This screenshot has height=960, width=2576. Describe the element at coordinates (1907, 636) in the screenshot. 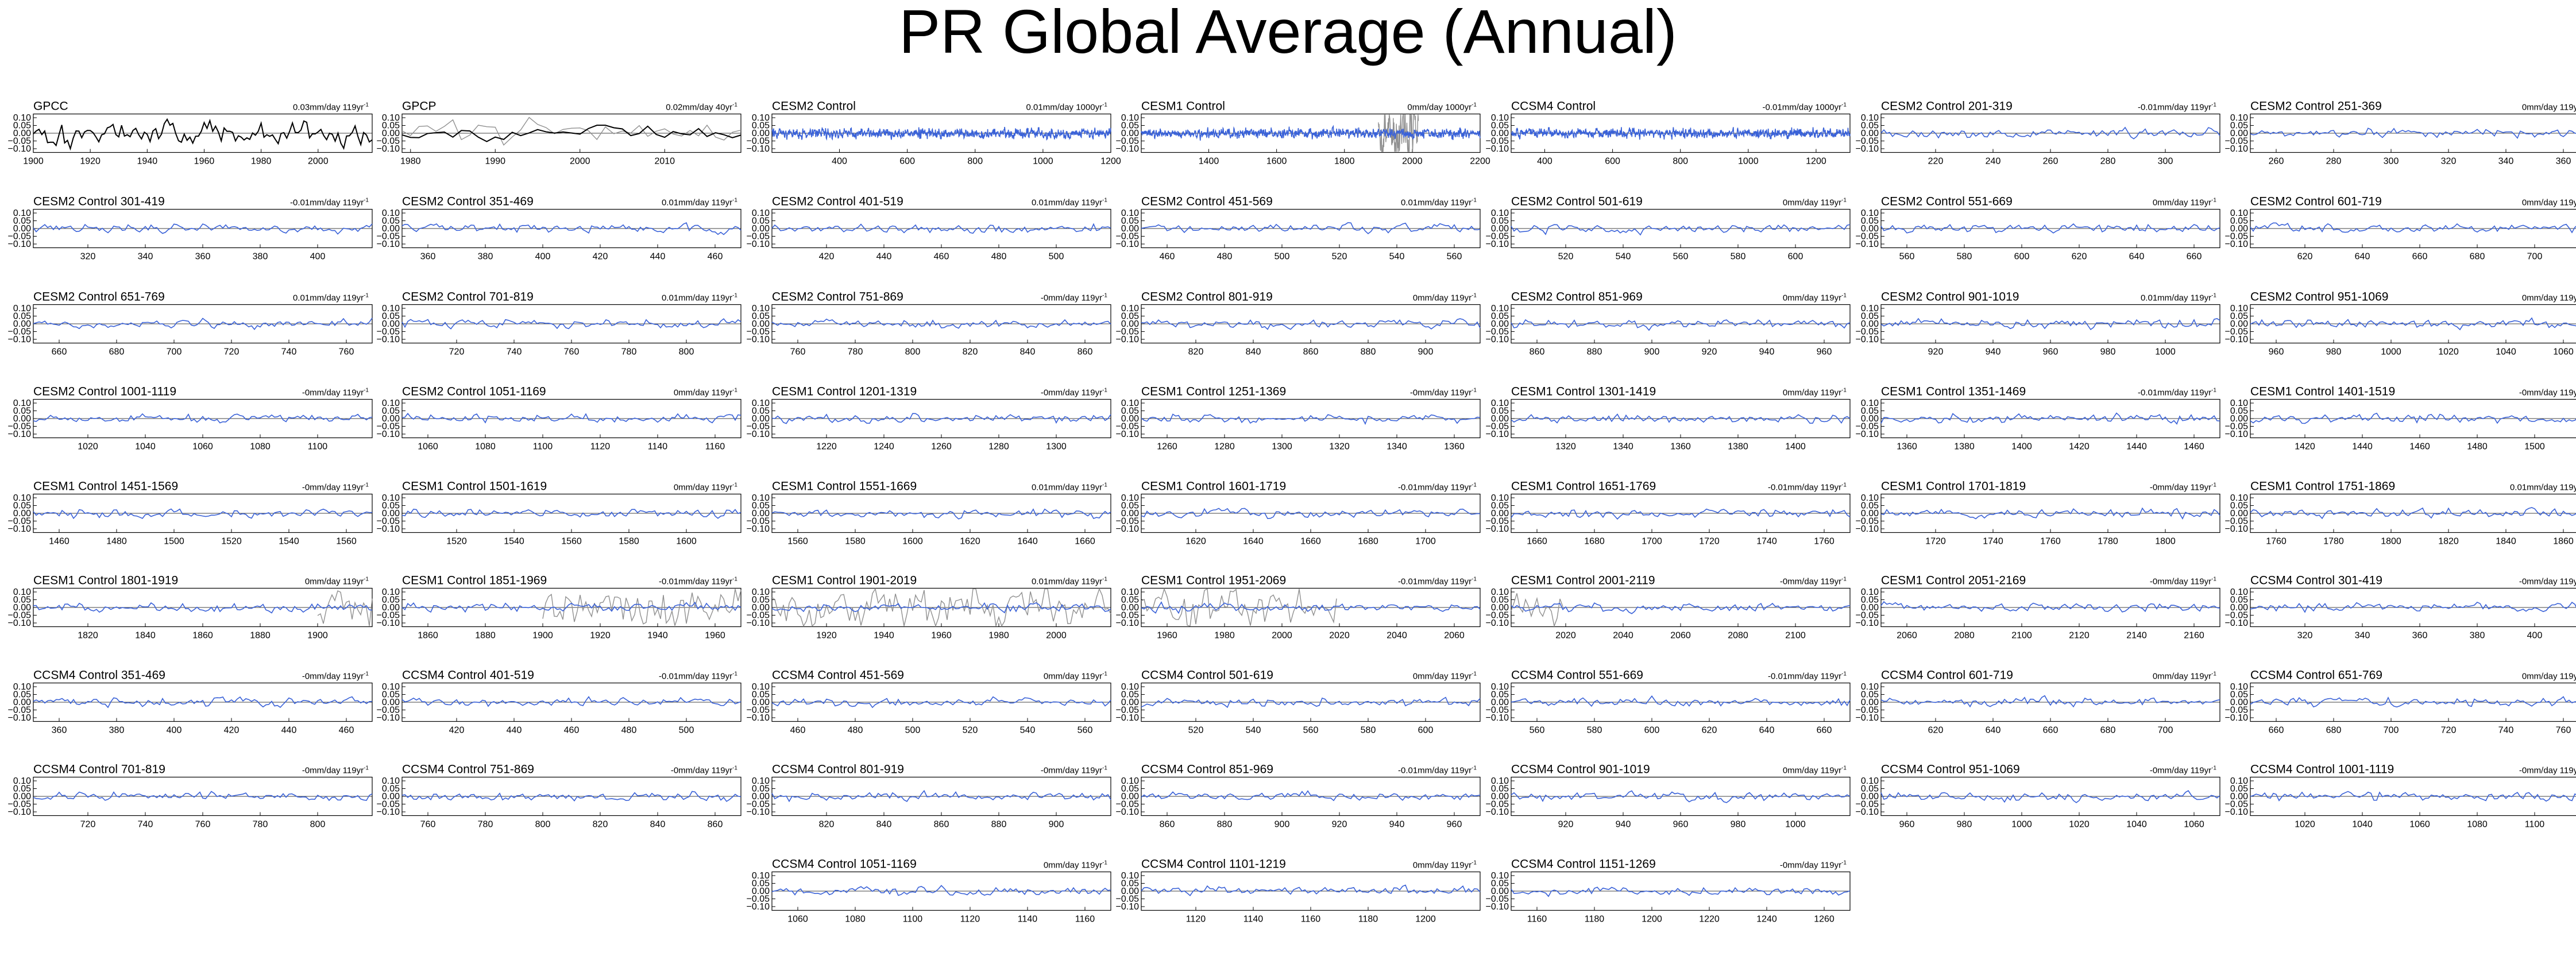

I see `x-tick-label: 2060` at that location.